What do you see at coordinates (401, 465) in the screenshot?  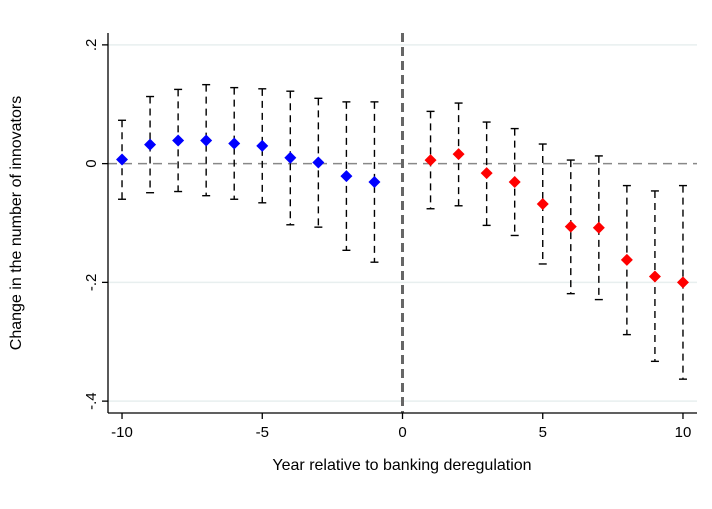 I see `x-axis-title: Year relative to banking deregulation` at bounding box center [401, 465].